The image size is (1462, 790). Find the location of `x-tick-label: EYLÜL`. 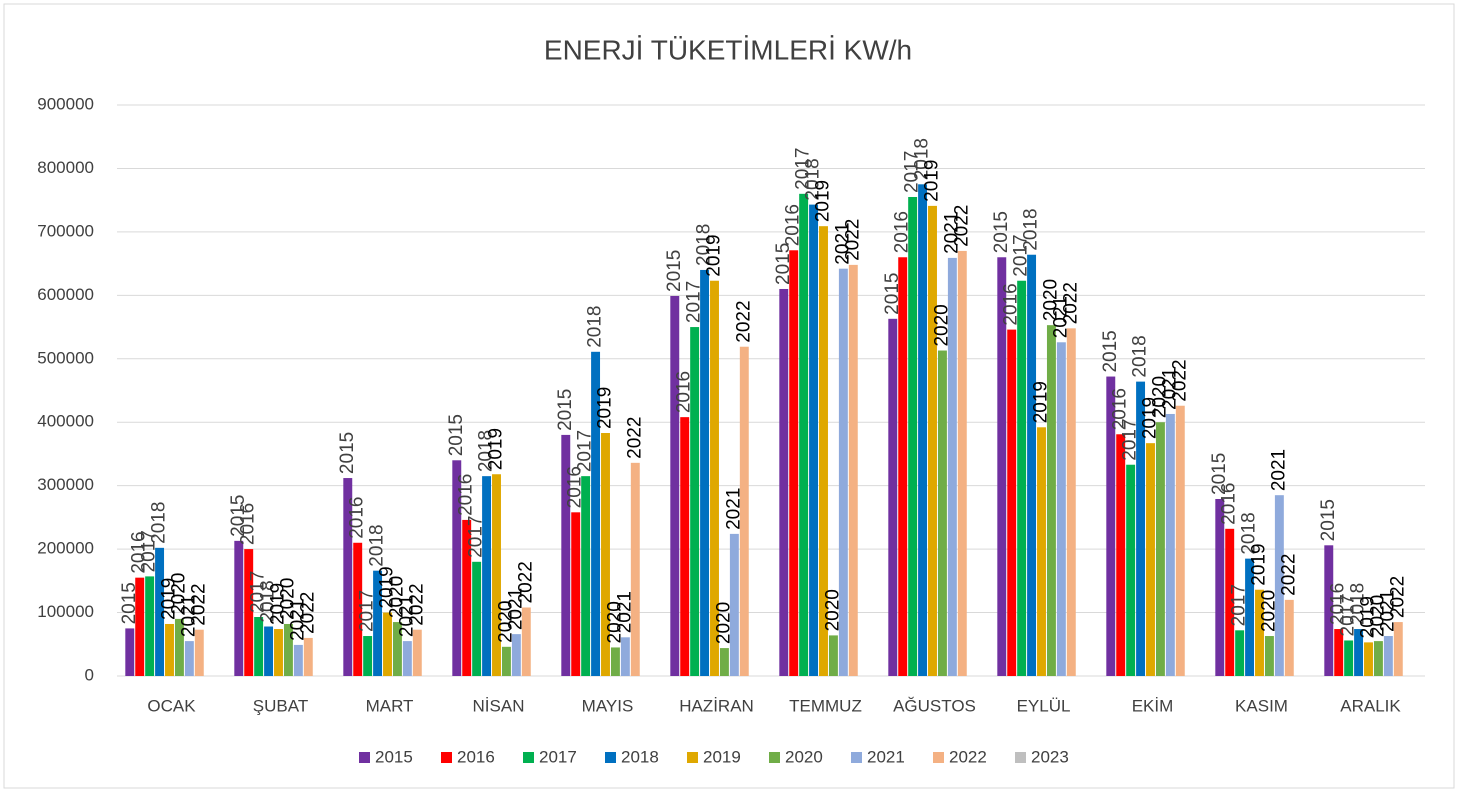

x-tick-label: EYLÜL is located at coordinates (1044, 705).